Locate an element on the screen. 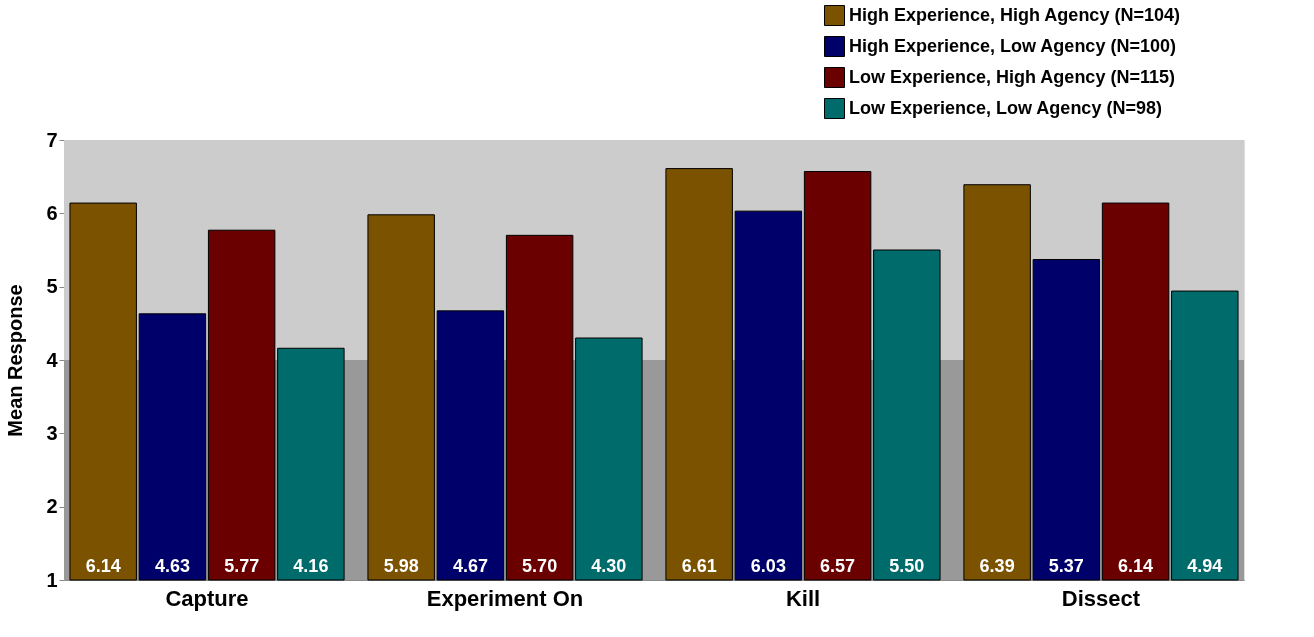 The width and height of the screenshot is (1314, 637). data-label: 5.50 is located at coordinates (907, 566).